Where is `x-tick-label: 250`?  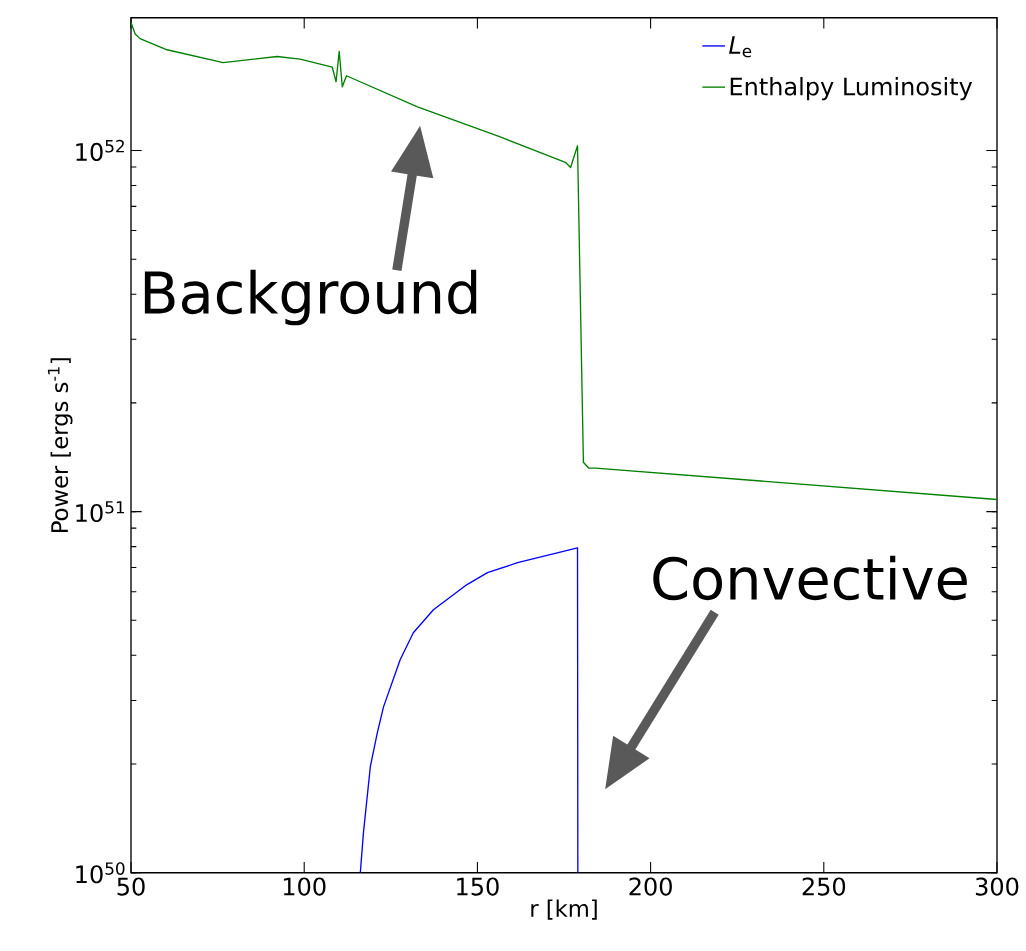
x-tick-label: 250 is located at coordinates (824, 886).